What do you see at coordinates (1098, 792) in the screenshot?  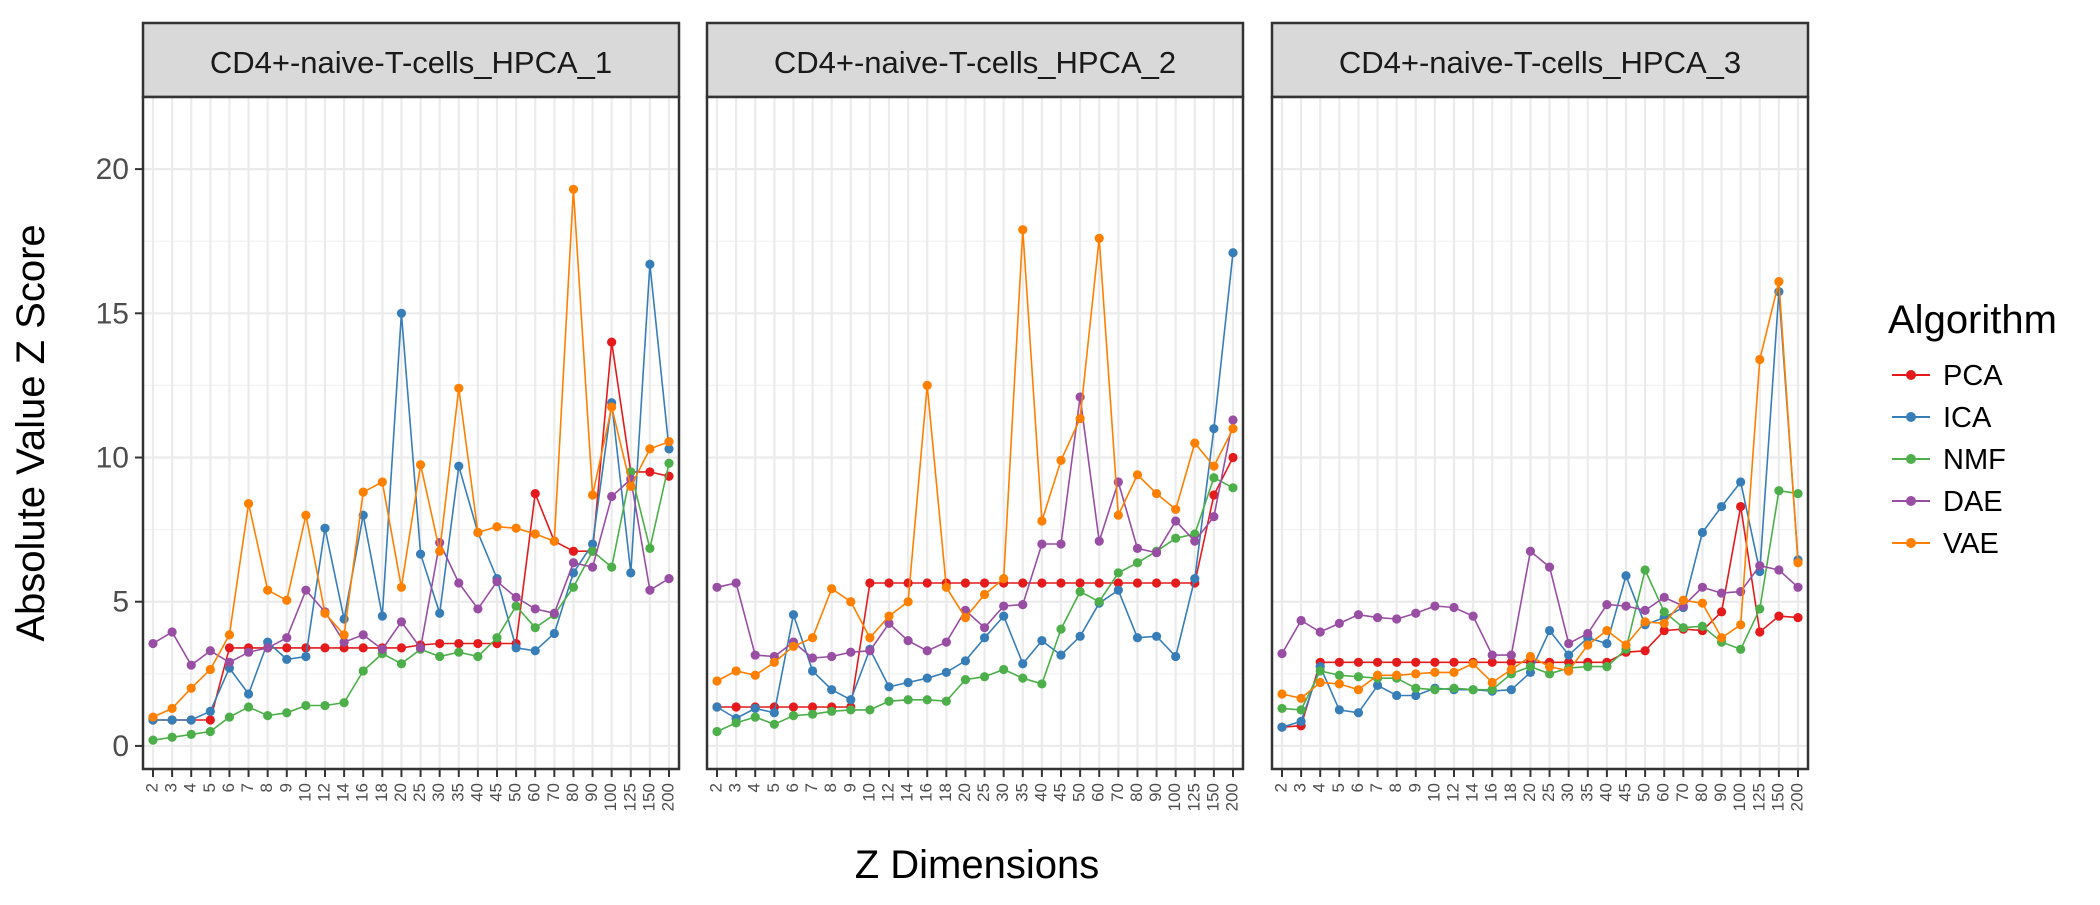 I see `x-tick-label: 60` at bounding box center [1098, 792].